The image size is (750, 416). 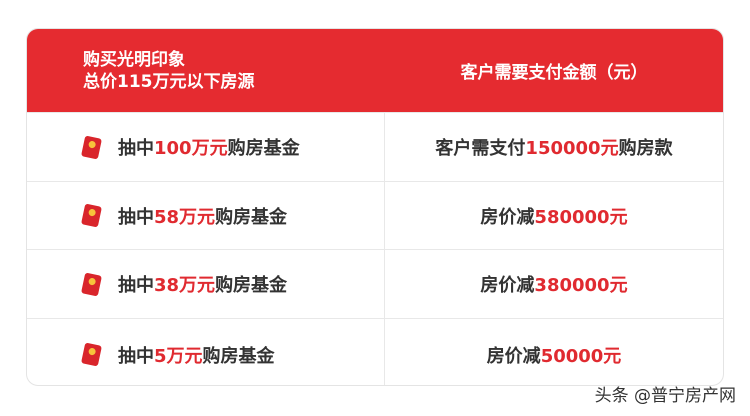 I want to click on header-line1: 购买光明印象, so click(x=134, y=59).